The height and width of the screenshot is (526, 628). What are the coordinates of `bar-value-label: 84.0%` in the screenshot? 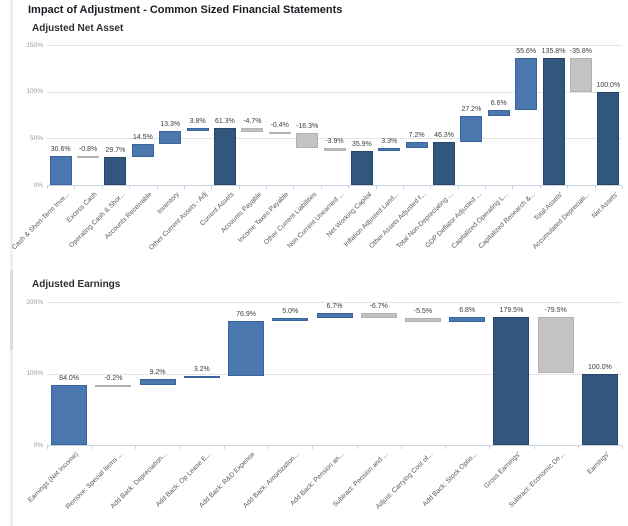 It's located at (69, 378).